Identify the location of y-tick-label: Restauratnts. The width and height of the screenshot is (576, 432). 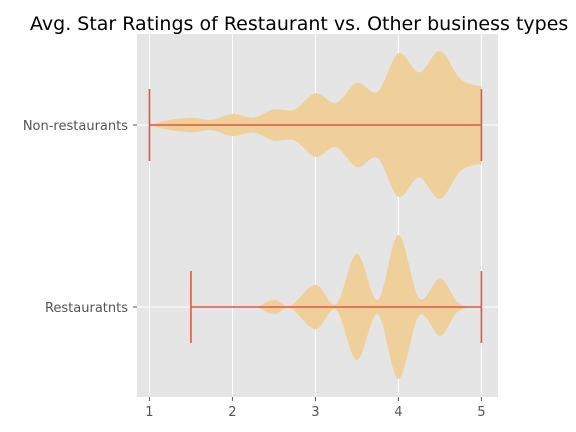
(86, 308).